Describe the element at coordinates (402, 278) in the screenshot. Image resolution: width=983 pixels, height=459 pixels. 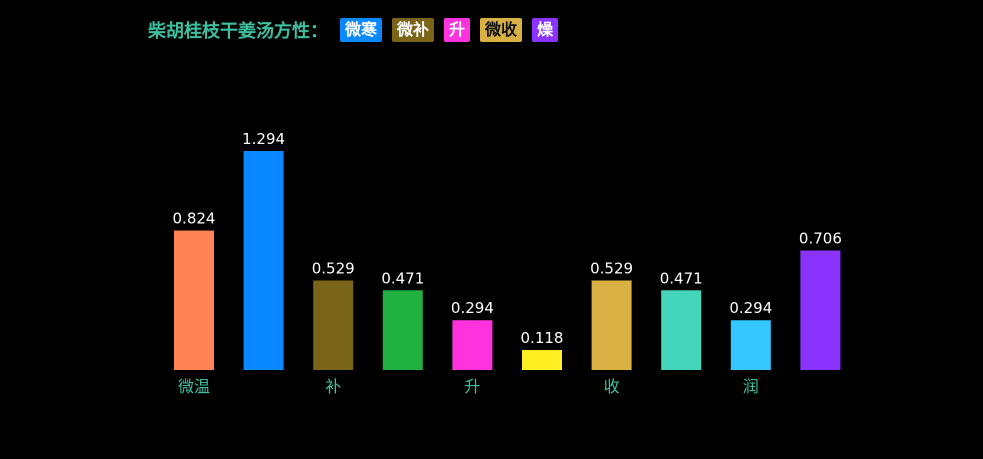
I see `value-label-3: 0.471` at that location.